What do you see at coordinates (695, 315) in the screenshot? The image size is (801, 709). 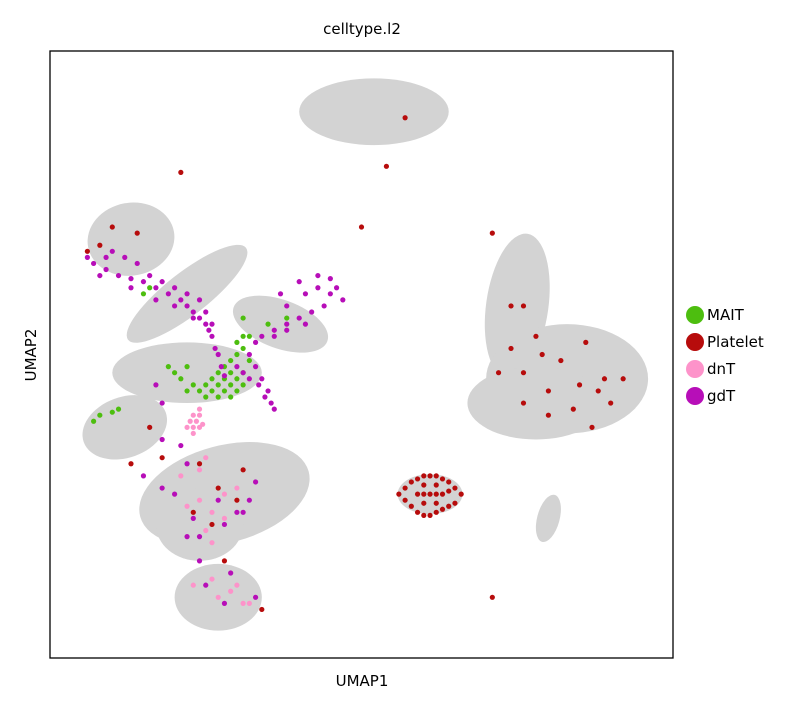 I see `legend-marker-mait` at bounding box center [695, 315].